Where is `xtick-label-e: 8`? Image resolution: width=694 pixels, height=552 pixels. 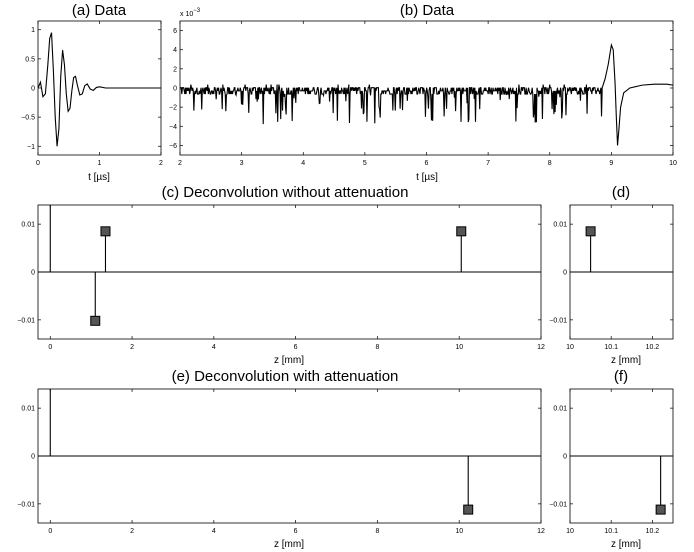
xtick-label-e: 8 is located at coordinates (377, 531).